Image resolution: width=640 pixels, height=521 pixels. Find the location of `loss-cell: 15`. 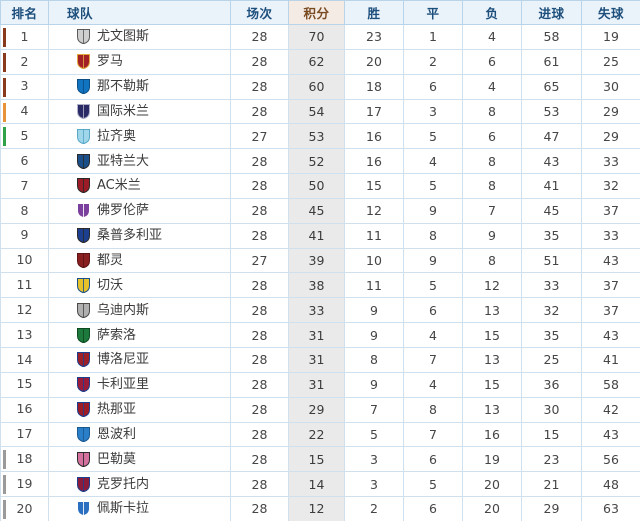

loss-cell: 15 is located at coordinates (492, 385).